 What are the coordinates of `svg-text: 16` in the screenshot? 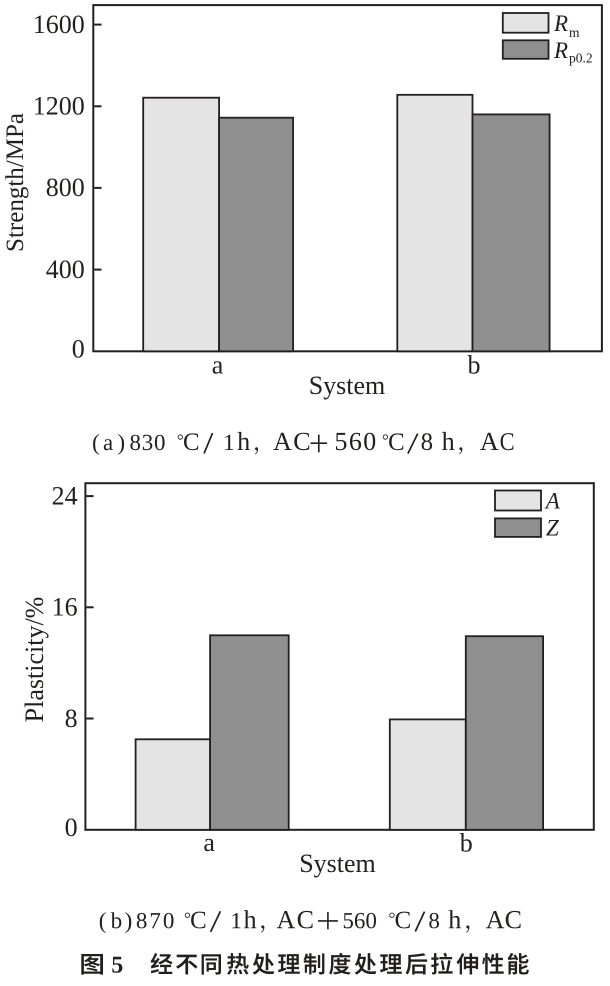 It's located at (65, 607).